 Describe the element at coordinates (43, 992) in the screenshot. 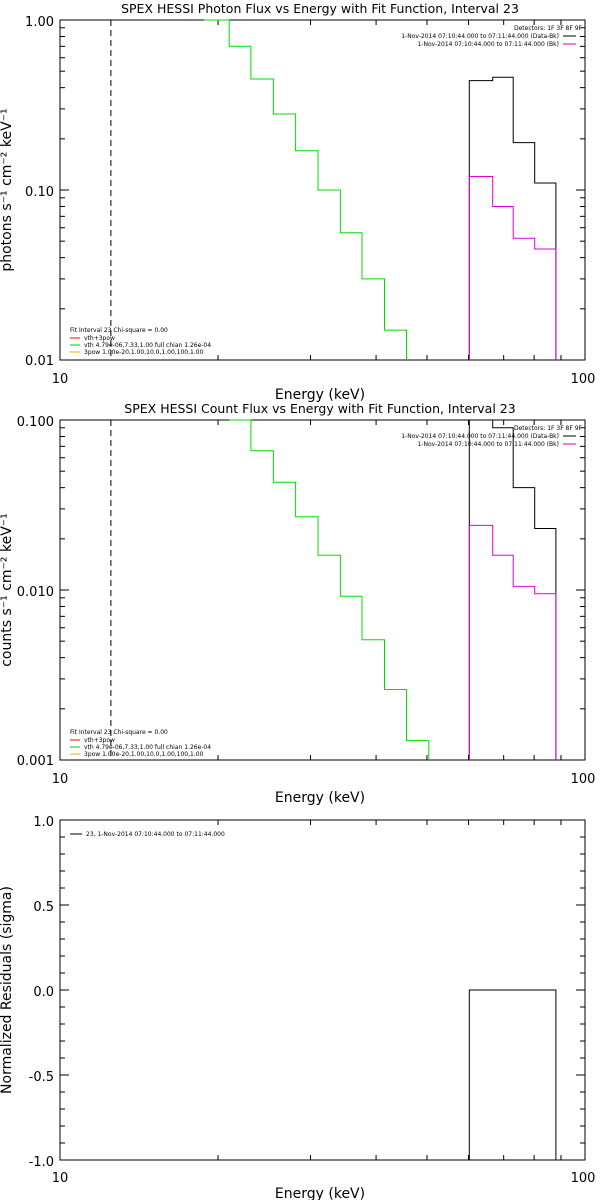

I see `y-tick-label: 0.0` at that location.